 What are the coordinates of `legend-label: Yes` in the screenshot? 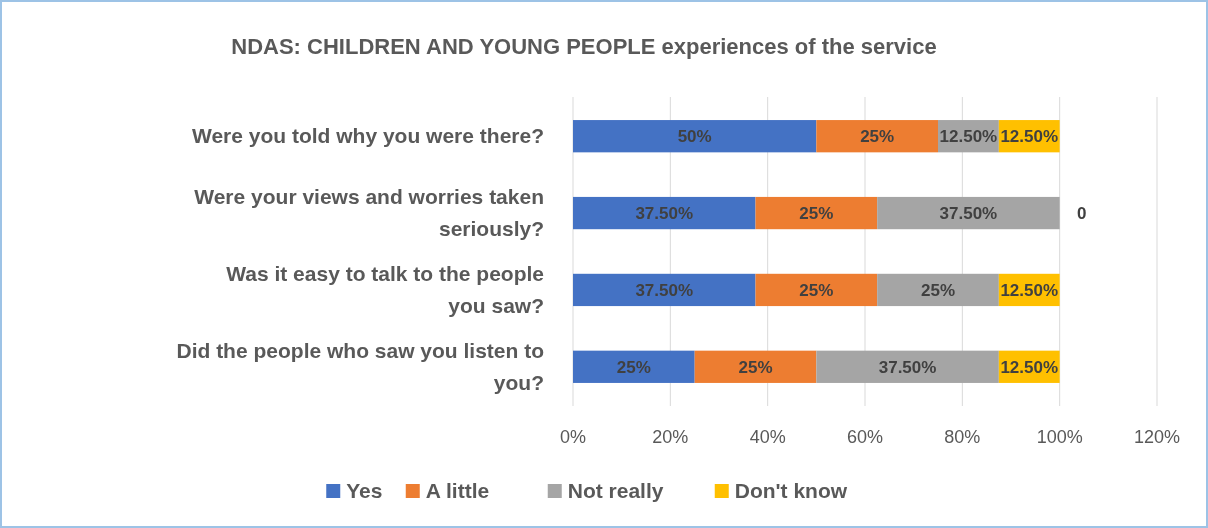 It's located at (364, 490).